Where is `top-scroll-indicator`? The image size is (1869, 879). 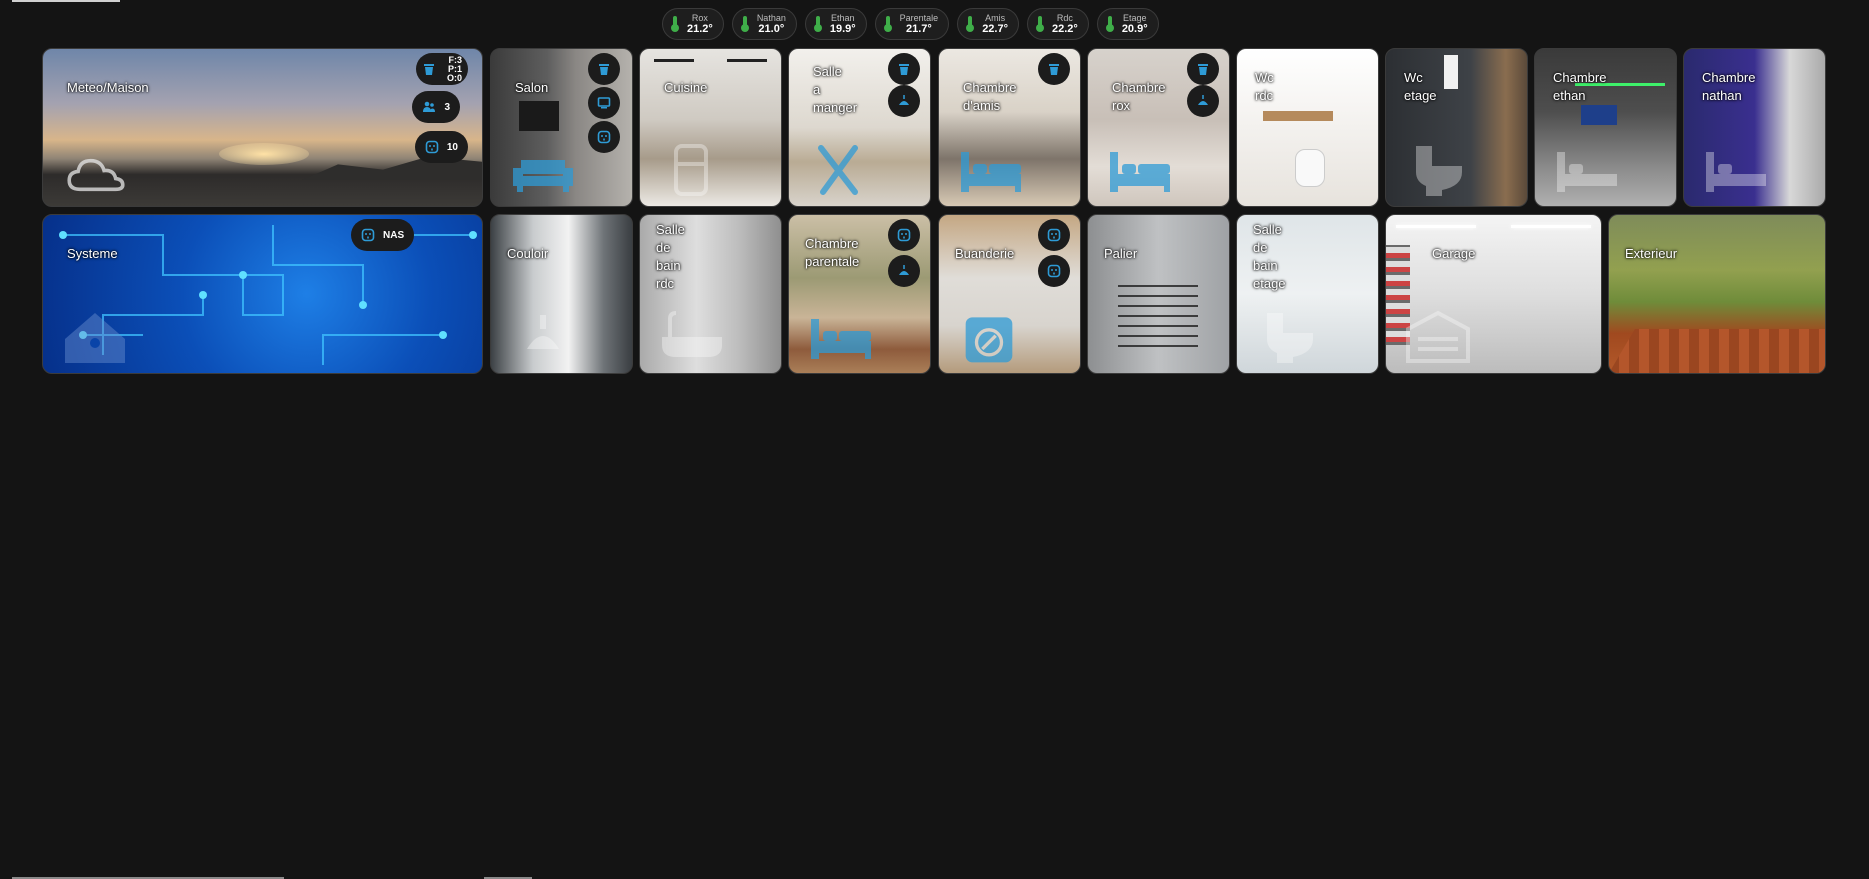
top-scroll-indicator is located at coordinates (66, 1).